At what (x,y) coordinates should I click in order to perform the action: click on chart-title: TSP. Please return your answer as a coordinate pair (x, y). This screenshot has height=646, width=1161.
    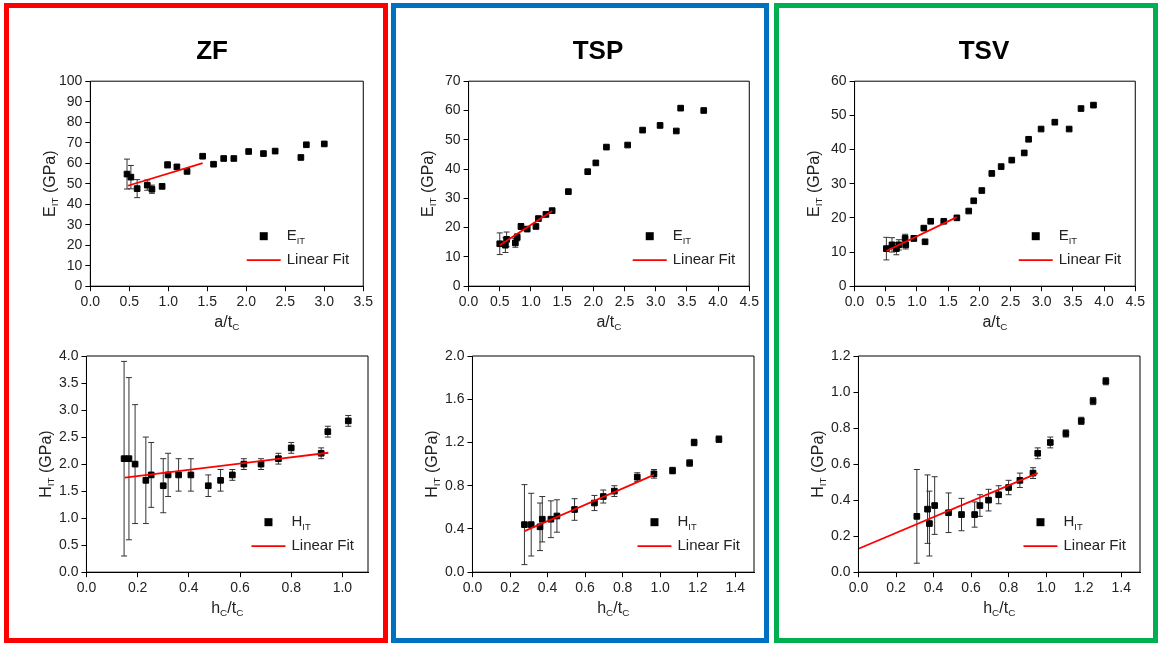
    Looking at the image, I should click on (598, 49).